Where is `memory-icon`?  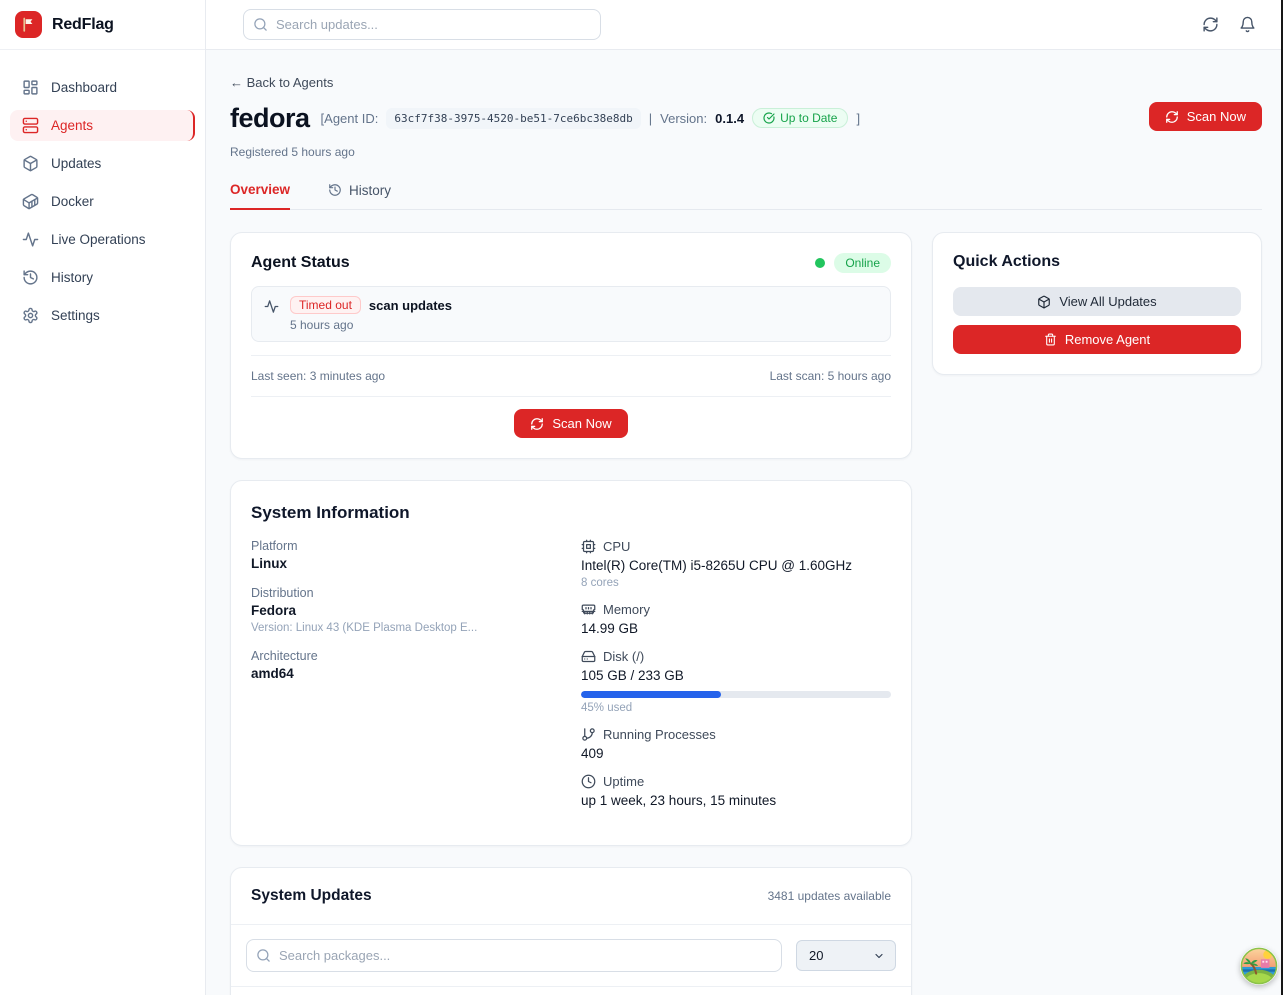
memory-icon is located at coordinates (588, 609).